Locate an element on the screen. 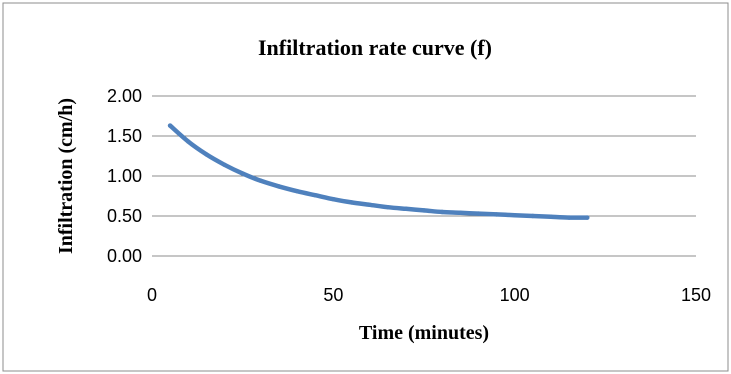 The image size is (731, 374). x-tick-label: 100 is located at coordinates (515, 295).